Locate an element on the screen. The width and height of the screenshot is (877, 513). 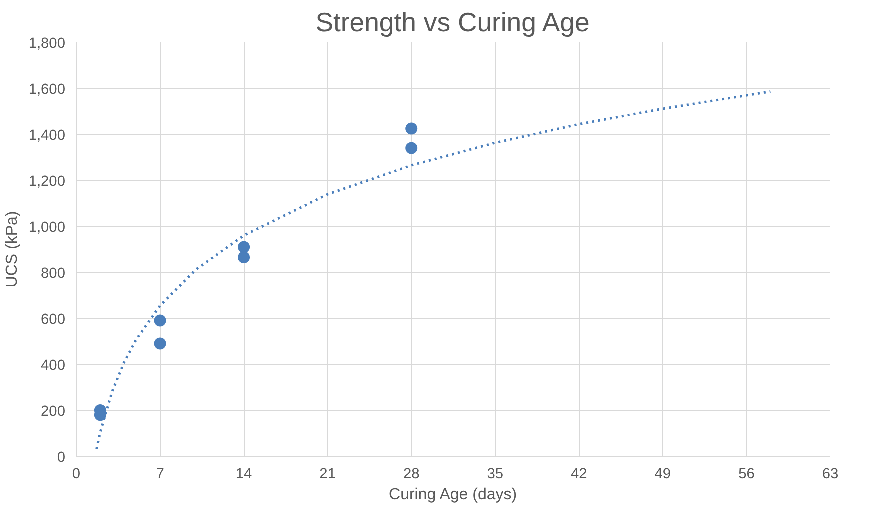
chart-title: Strength vs Curing Age is located at coordinates (453, 23).